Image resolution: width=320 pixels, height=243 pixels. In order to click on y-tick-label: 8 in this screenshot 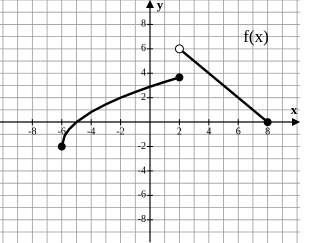, I will do `click(143, 24)`.